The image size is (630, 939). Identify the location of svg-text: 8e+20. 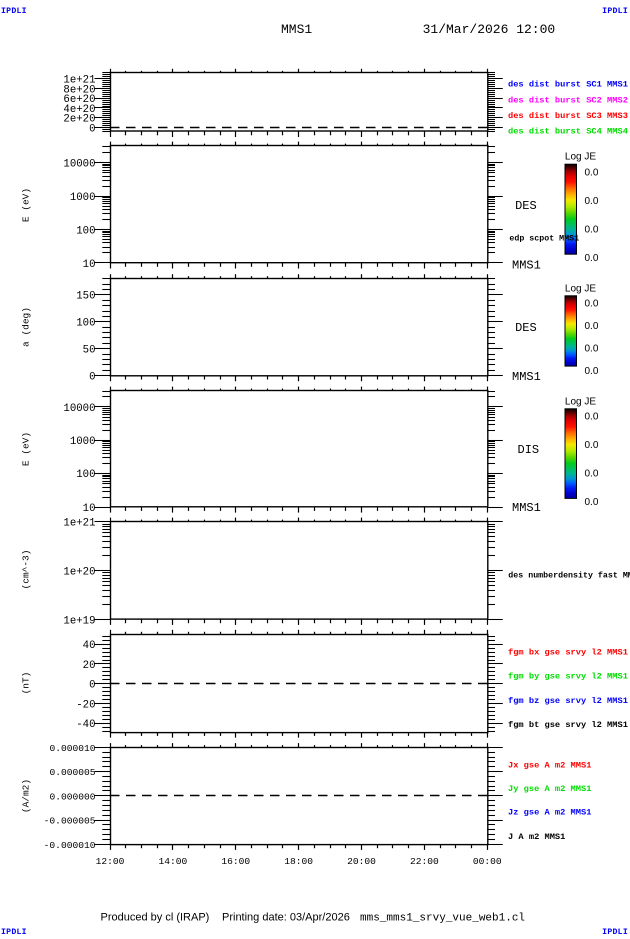
(79, 90).